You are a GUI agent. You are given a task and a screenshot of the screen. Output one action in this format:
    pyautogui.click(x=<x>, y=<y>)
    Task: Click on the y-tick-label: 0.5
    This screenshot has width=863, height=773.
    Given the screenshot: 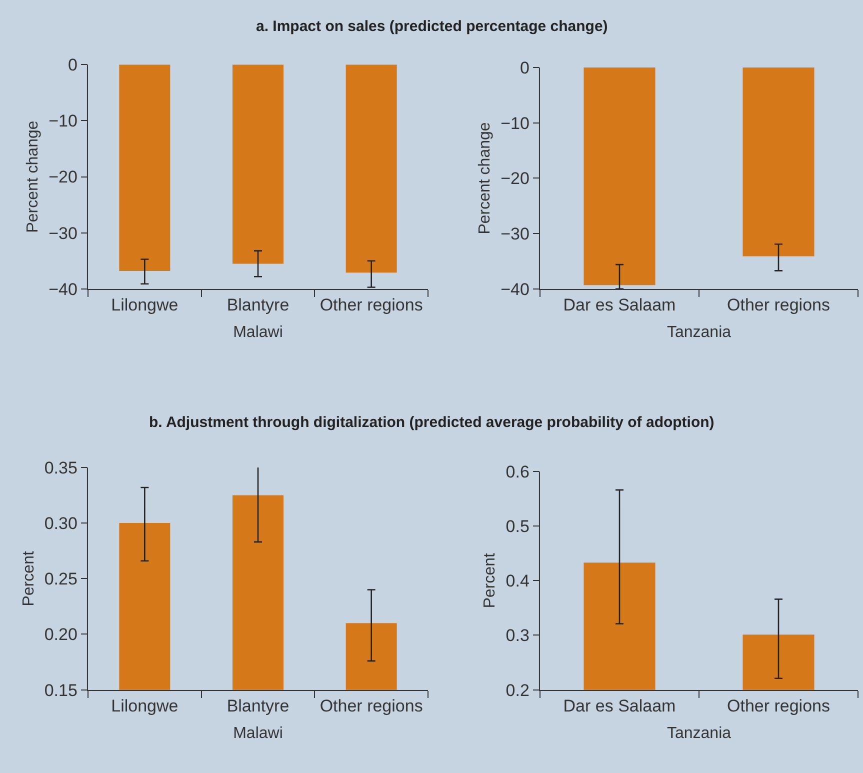 What is the action you would take?
    pyautogui.click(x=518, y=526)
    